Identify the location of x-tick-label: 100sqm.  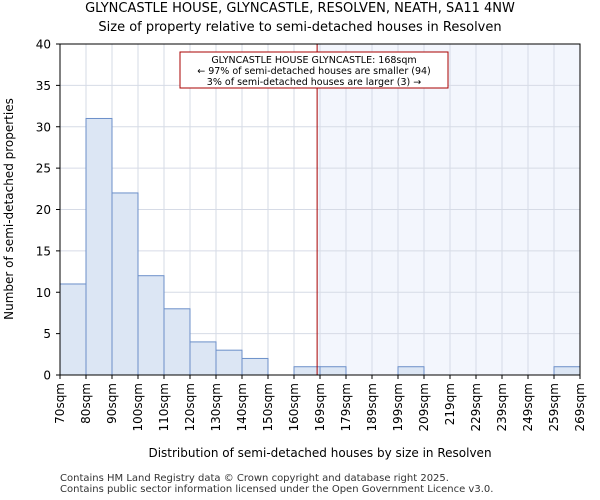
(138, 407).